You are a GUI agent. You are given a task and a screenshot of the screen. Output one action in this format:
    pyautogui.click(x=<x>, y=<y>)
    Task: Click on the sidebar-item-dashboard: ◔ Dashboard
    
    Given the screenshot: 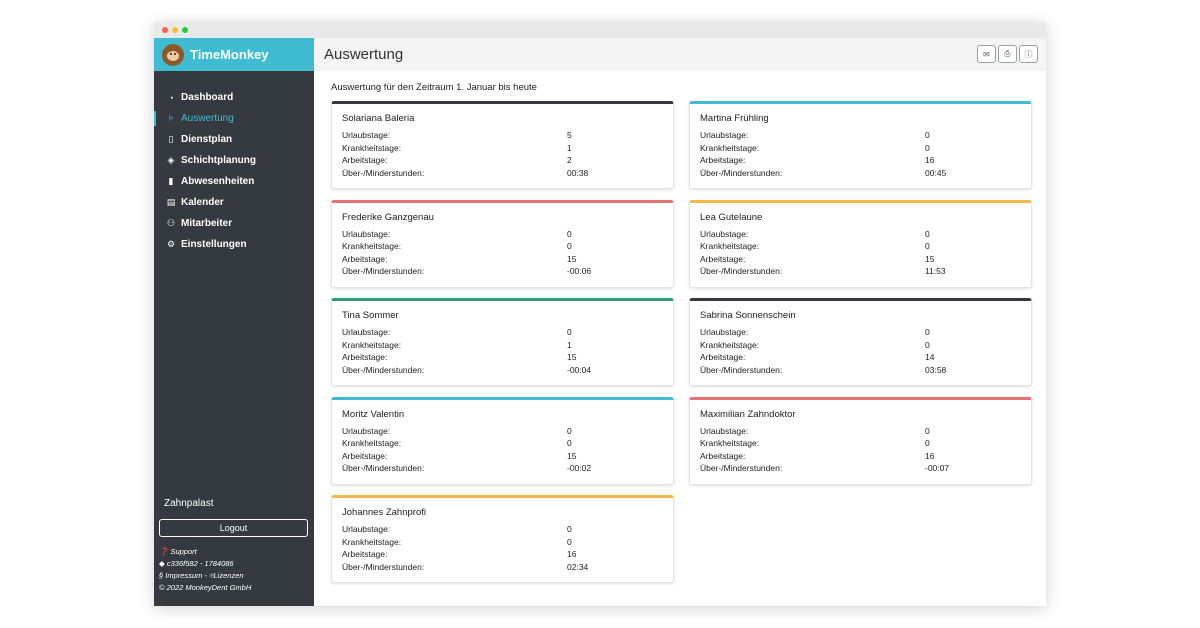 What is the action you would take?
    pyautogui.click(x=234, y=97)
    